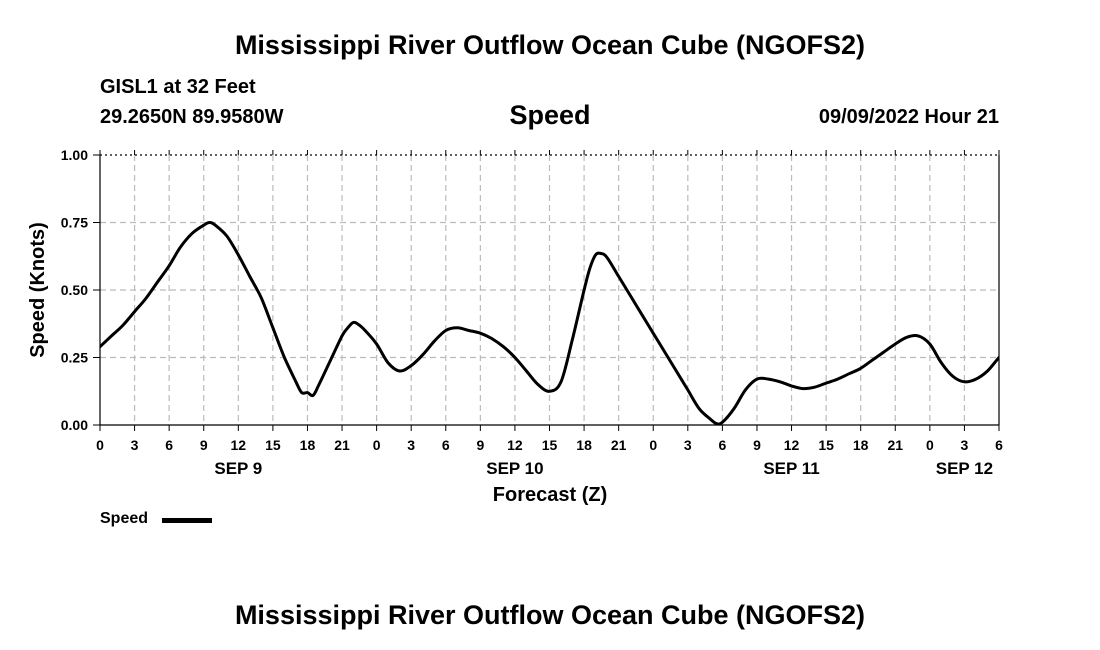 This screenshot has height=650, width=1100. Describe the element at coordinates (74, 155) in the screenshot. I see `y-tick-label: 1.00` at that location.